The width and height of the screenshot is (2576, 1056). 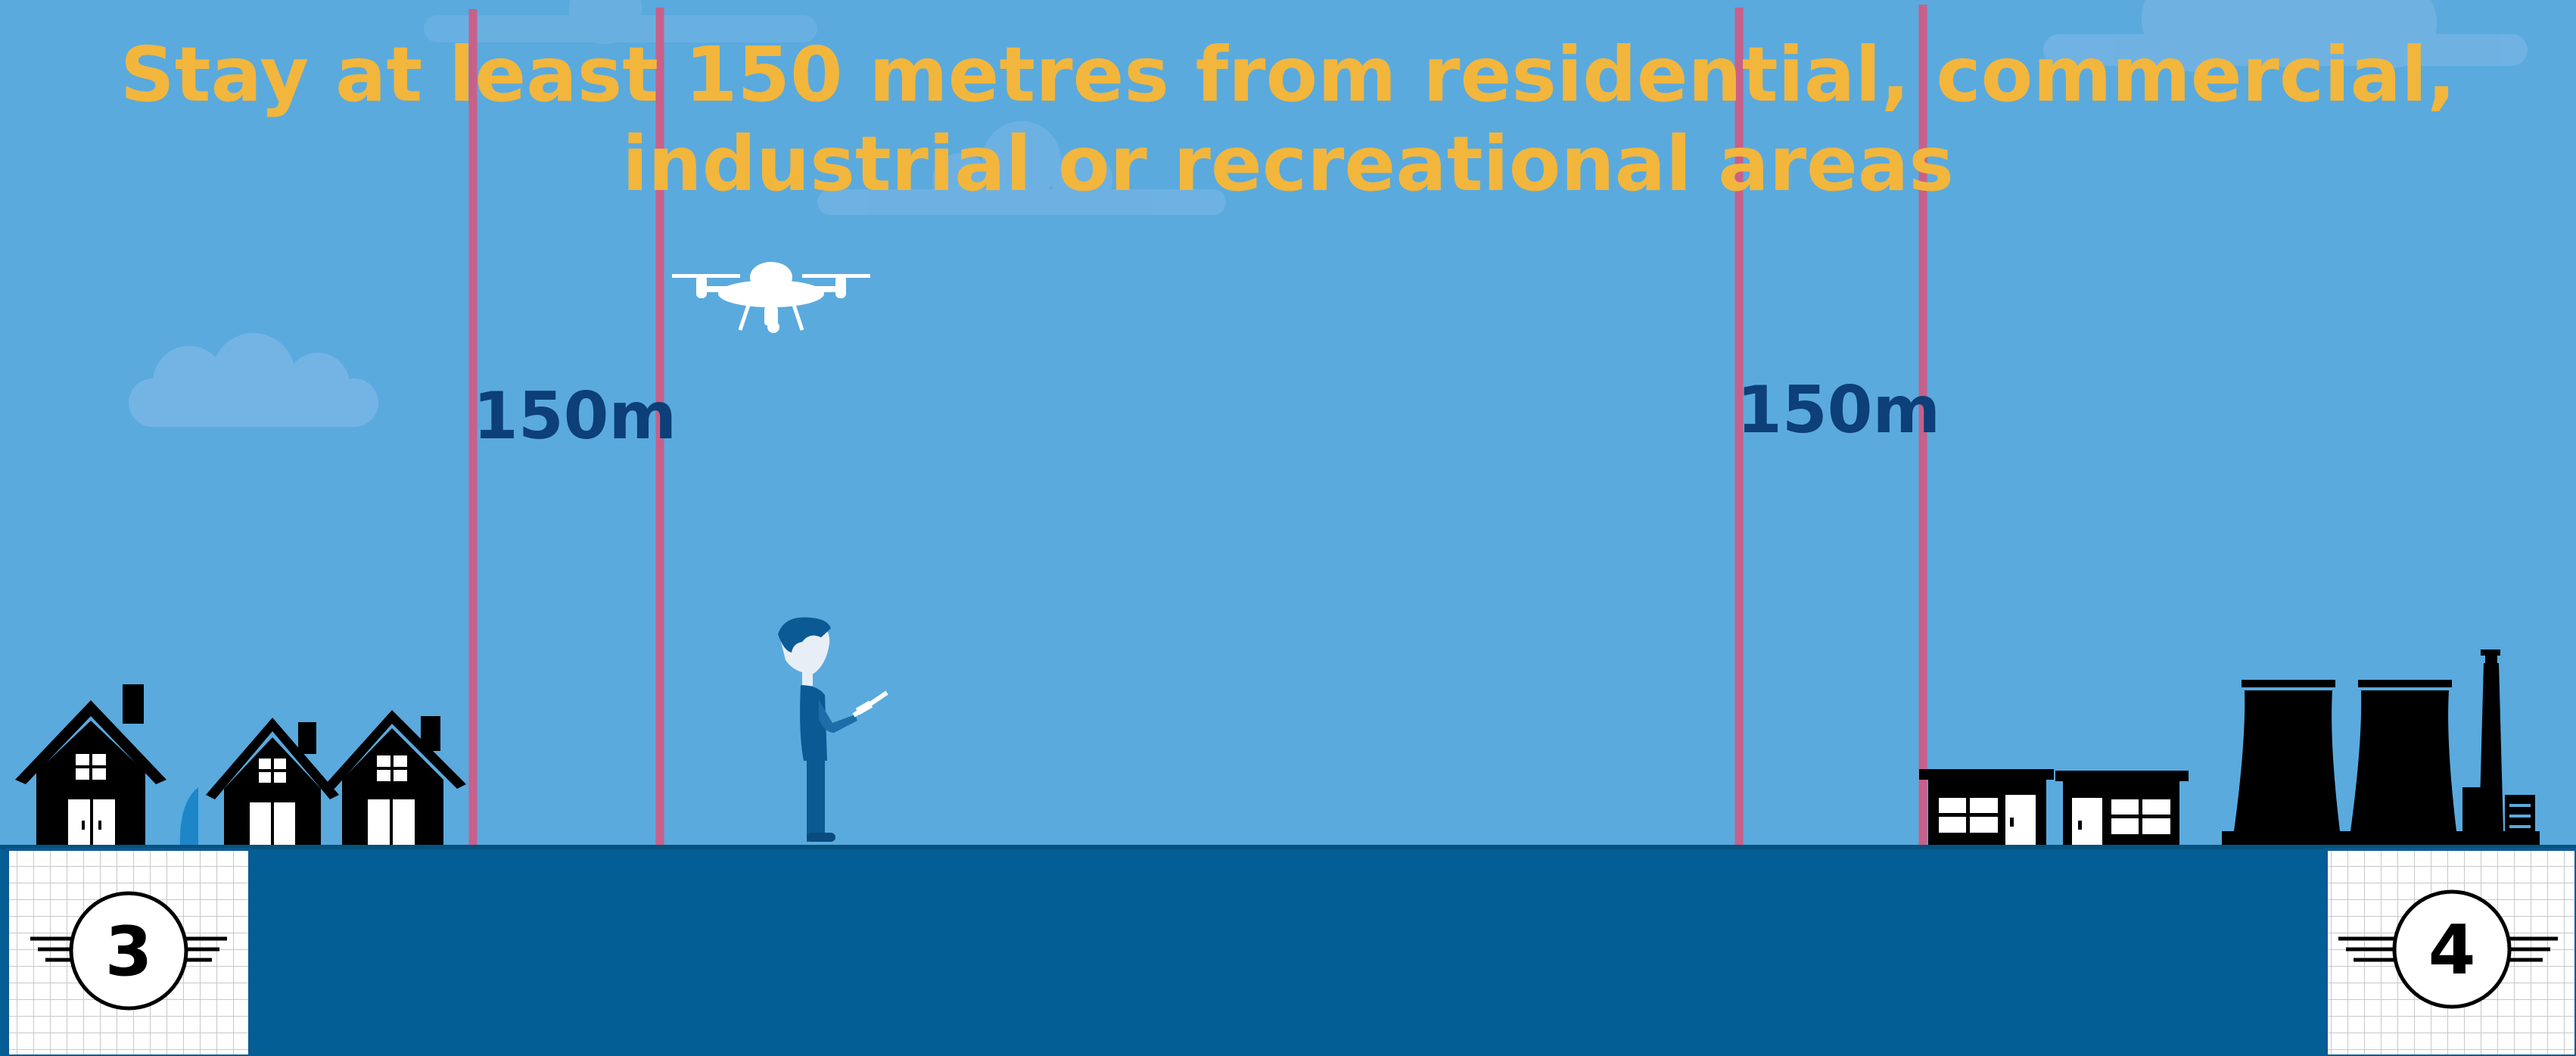 I want to click on distance-label-left: 150m, so click(x=575, y=416).